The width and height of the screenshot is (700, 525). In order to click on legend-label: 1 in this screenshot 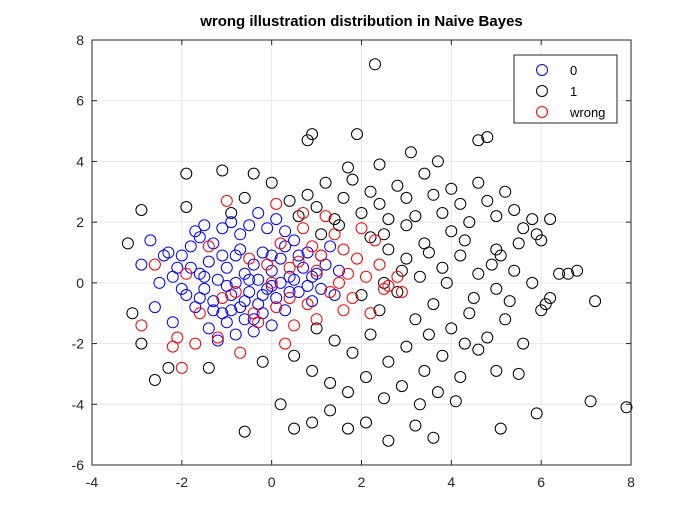, I will do `click(573, 91)`.